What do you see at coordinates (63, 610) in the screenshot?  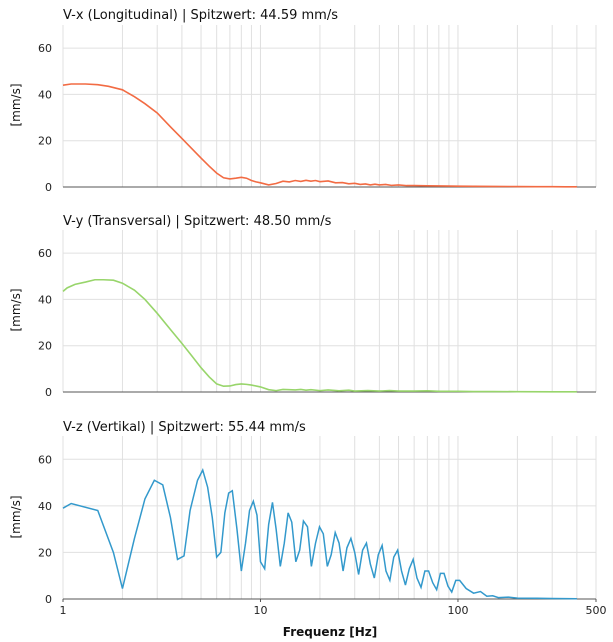 I see `x-tick-label: 1` at bounding box center [63, 610].